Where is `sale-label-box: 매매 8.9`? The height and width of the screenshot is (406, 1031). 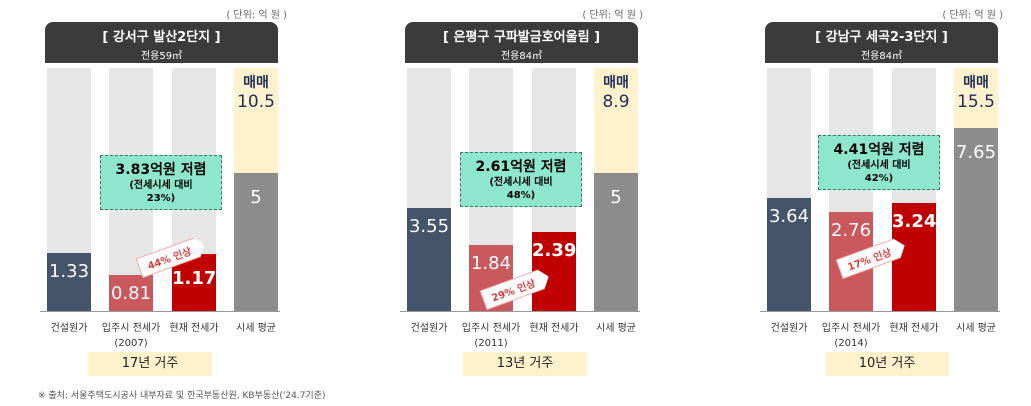
sale-label-box: 매매 8.9 is located at coordinates (616, 90).